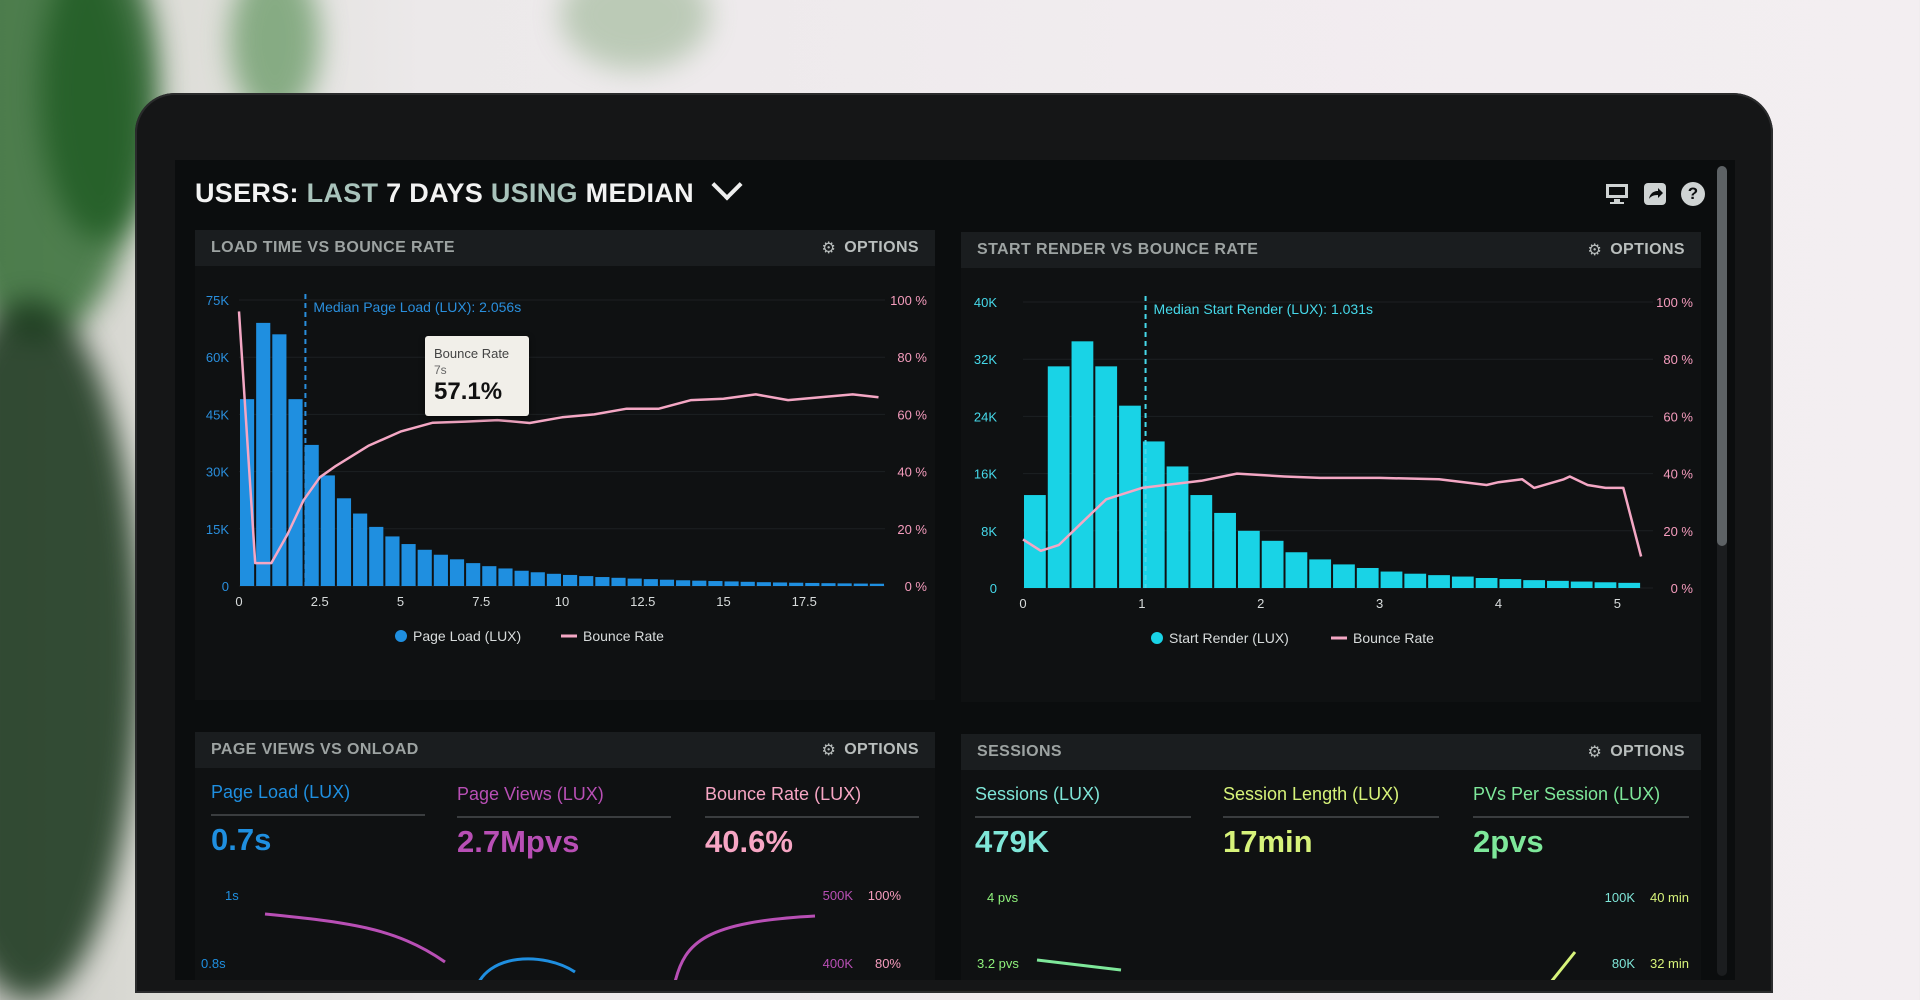  What do you see at coordinates (1669, 897) in the screenshot?
I see `axis-tick-right-b: 40 min` at bounding box center [1669, 897].